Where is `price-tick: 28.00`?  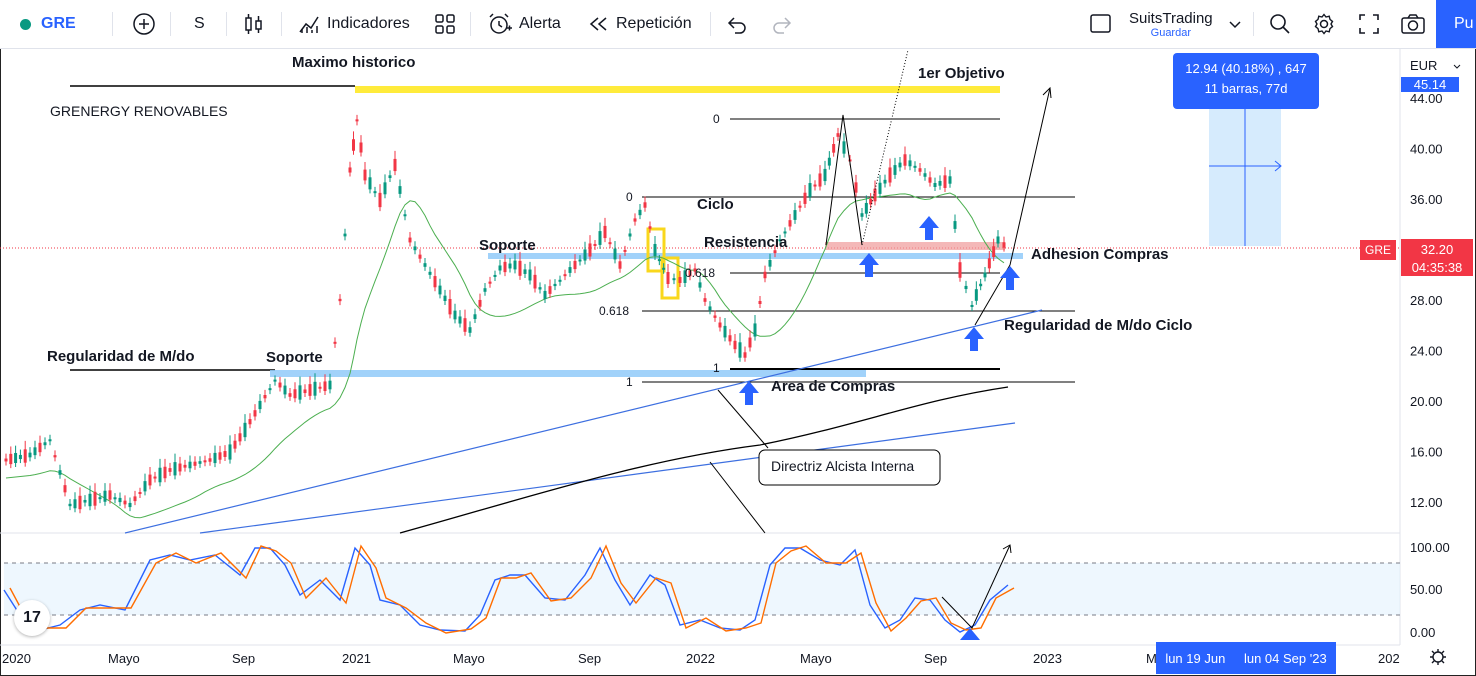 price-tick: 28.00 is located at coordinates (1426, 300).